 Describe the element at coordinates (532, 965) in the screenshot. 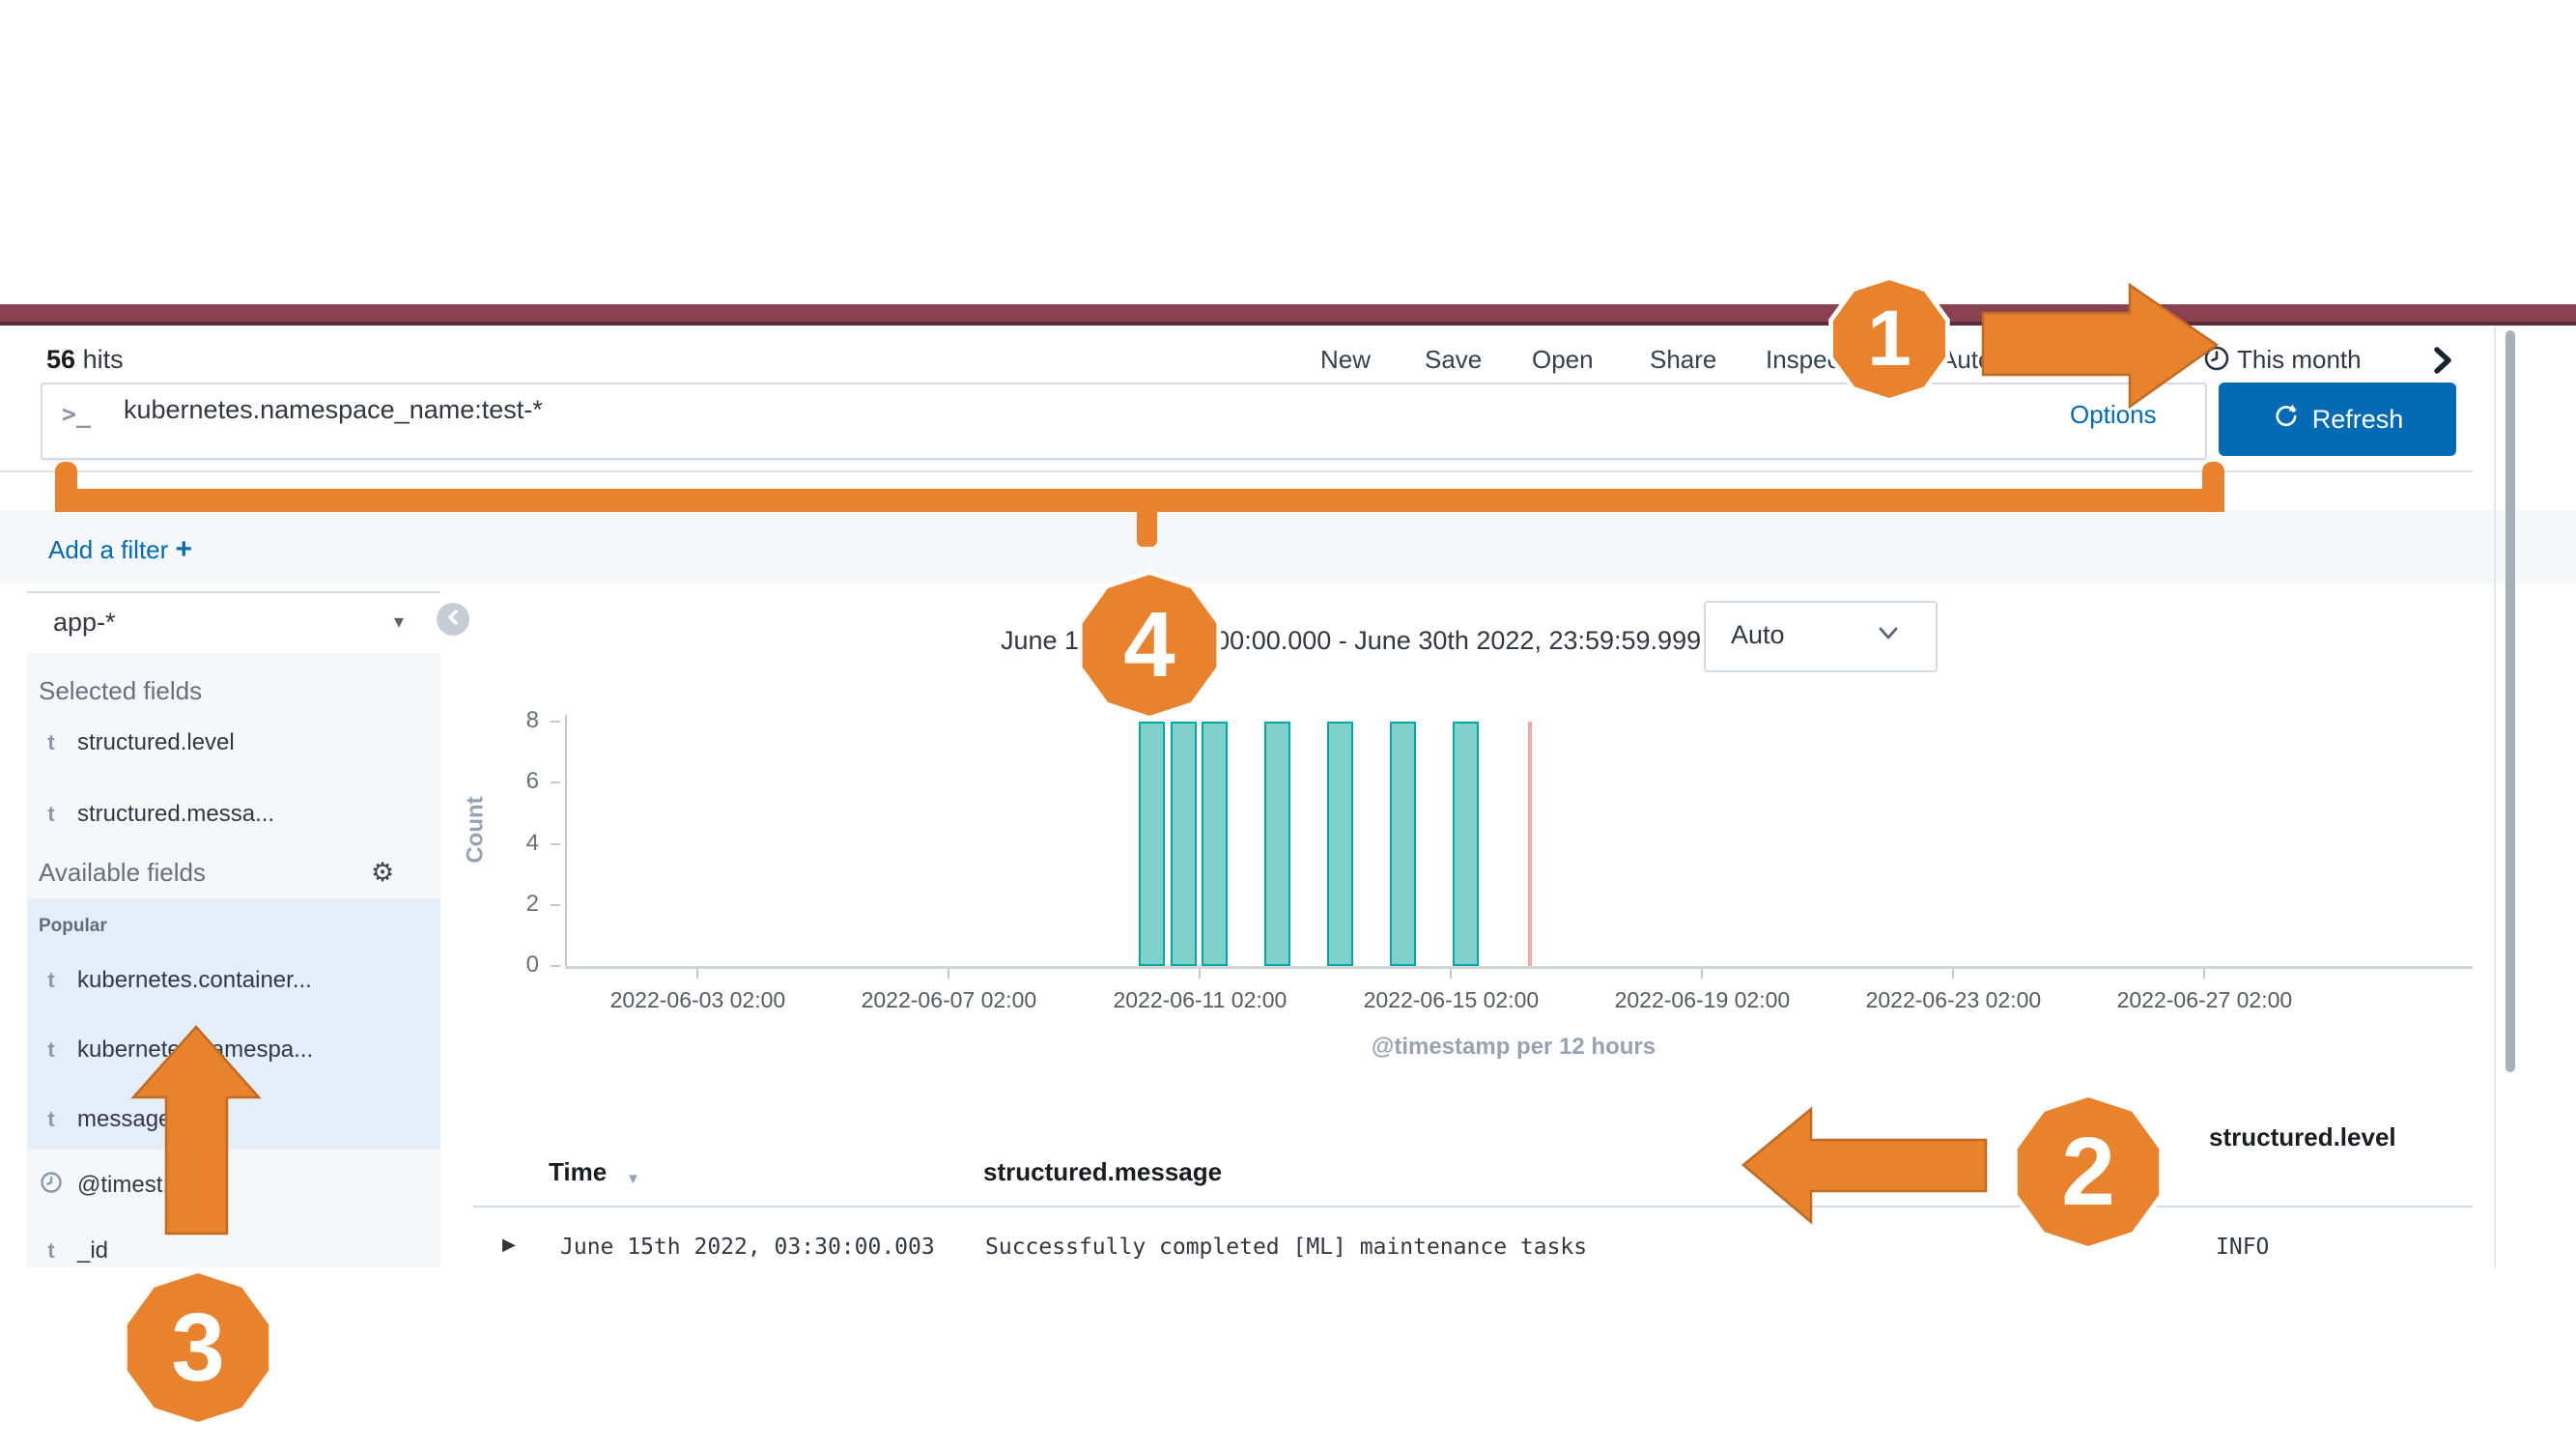

I see `y-tick-label-0: 0` at that location.